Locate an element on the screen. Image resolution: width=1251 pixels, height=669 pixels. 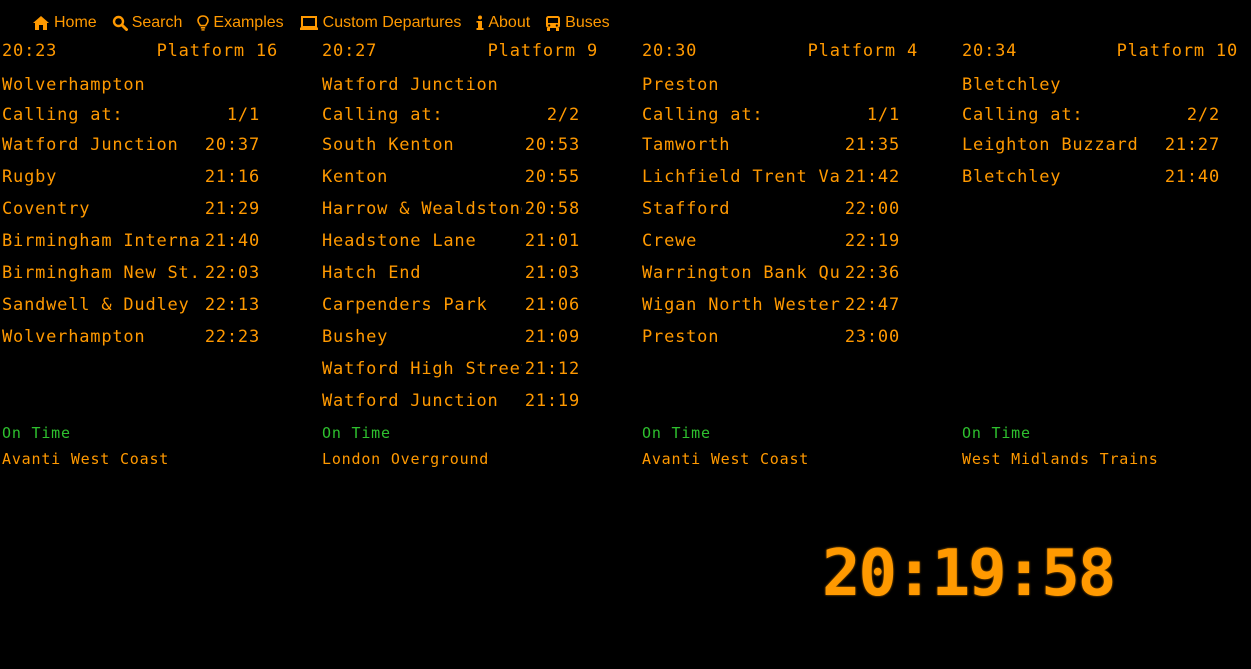
info-icon is located at coordinates (480, 23).